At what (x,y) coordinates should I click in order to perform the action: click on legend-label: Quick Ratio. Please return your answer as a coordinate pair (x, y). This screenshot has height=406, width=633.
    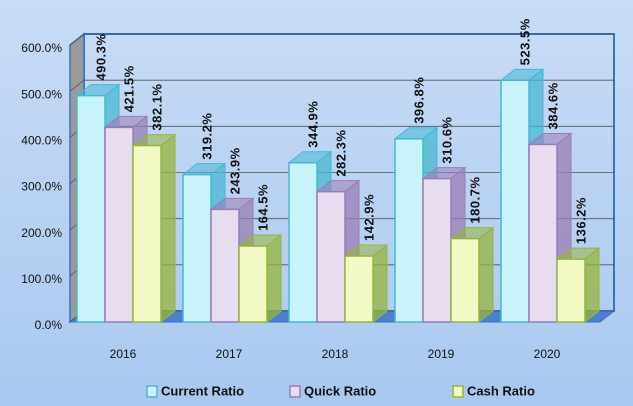
    Looking at the image, I should click on (340, 390).